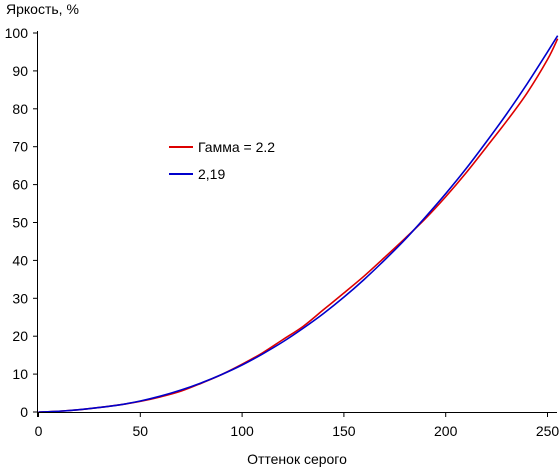 Image resolution: width=560 pixels, height=467 pixels. I want to click on x-tick-label: 0, so click(39, 431).